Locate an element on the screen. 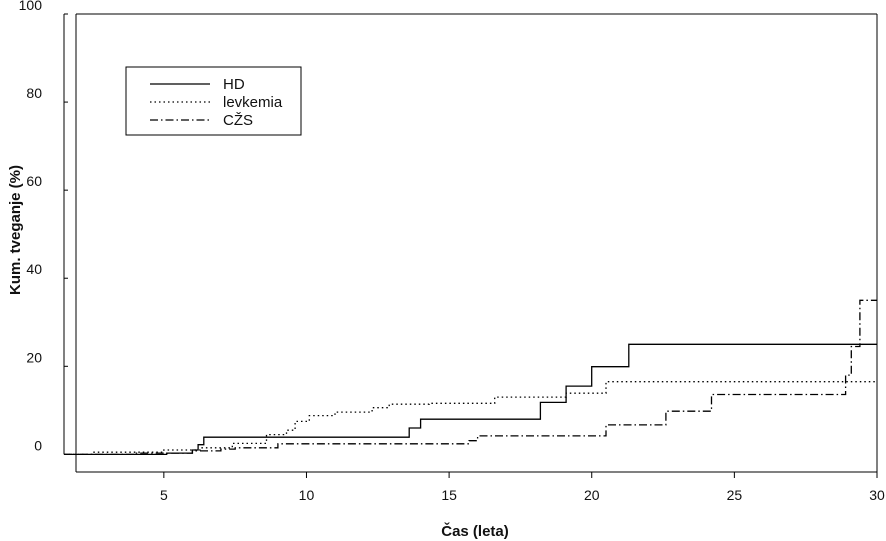 Image resolution: width=886 pixels, height=541 pixels. y-tick-label: 40 is located at coordinates (34, 269).